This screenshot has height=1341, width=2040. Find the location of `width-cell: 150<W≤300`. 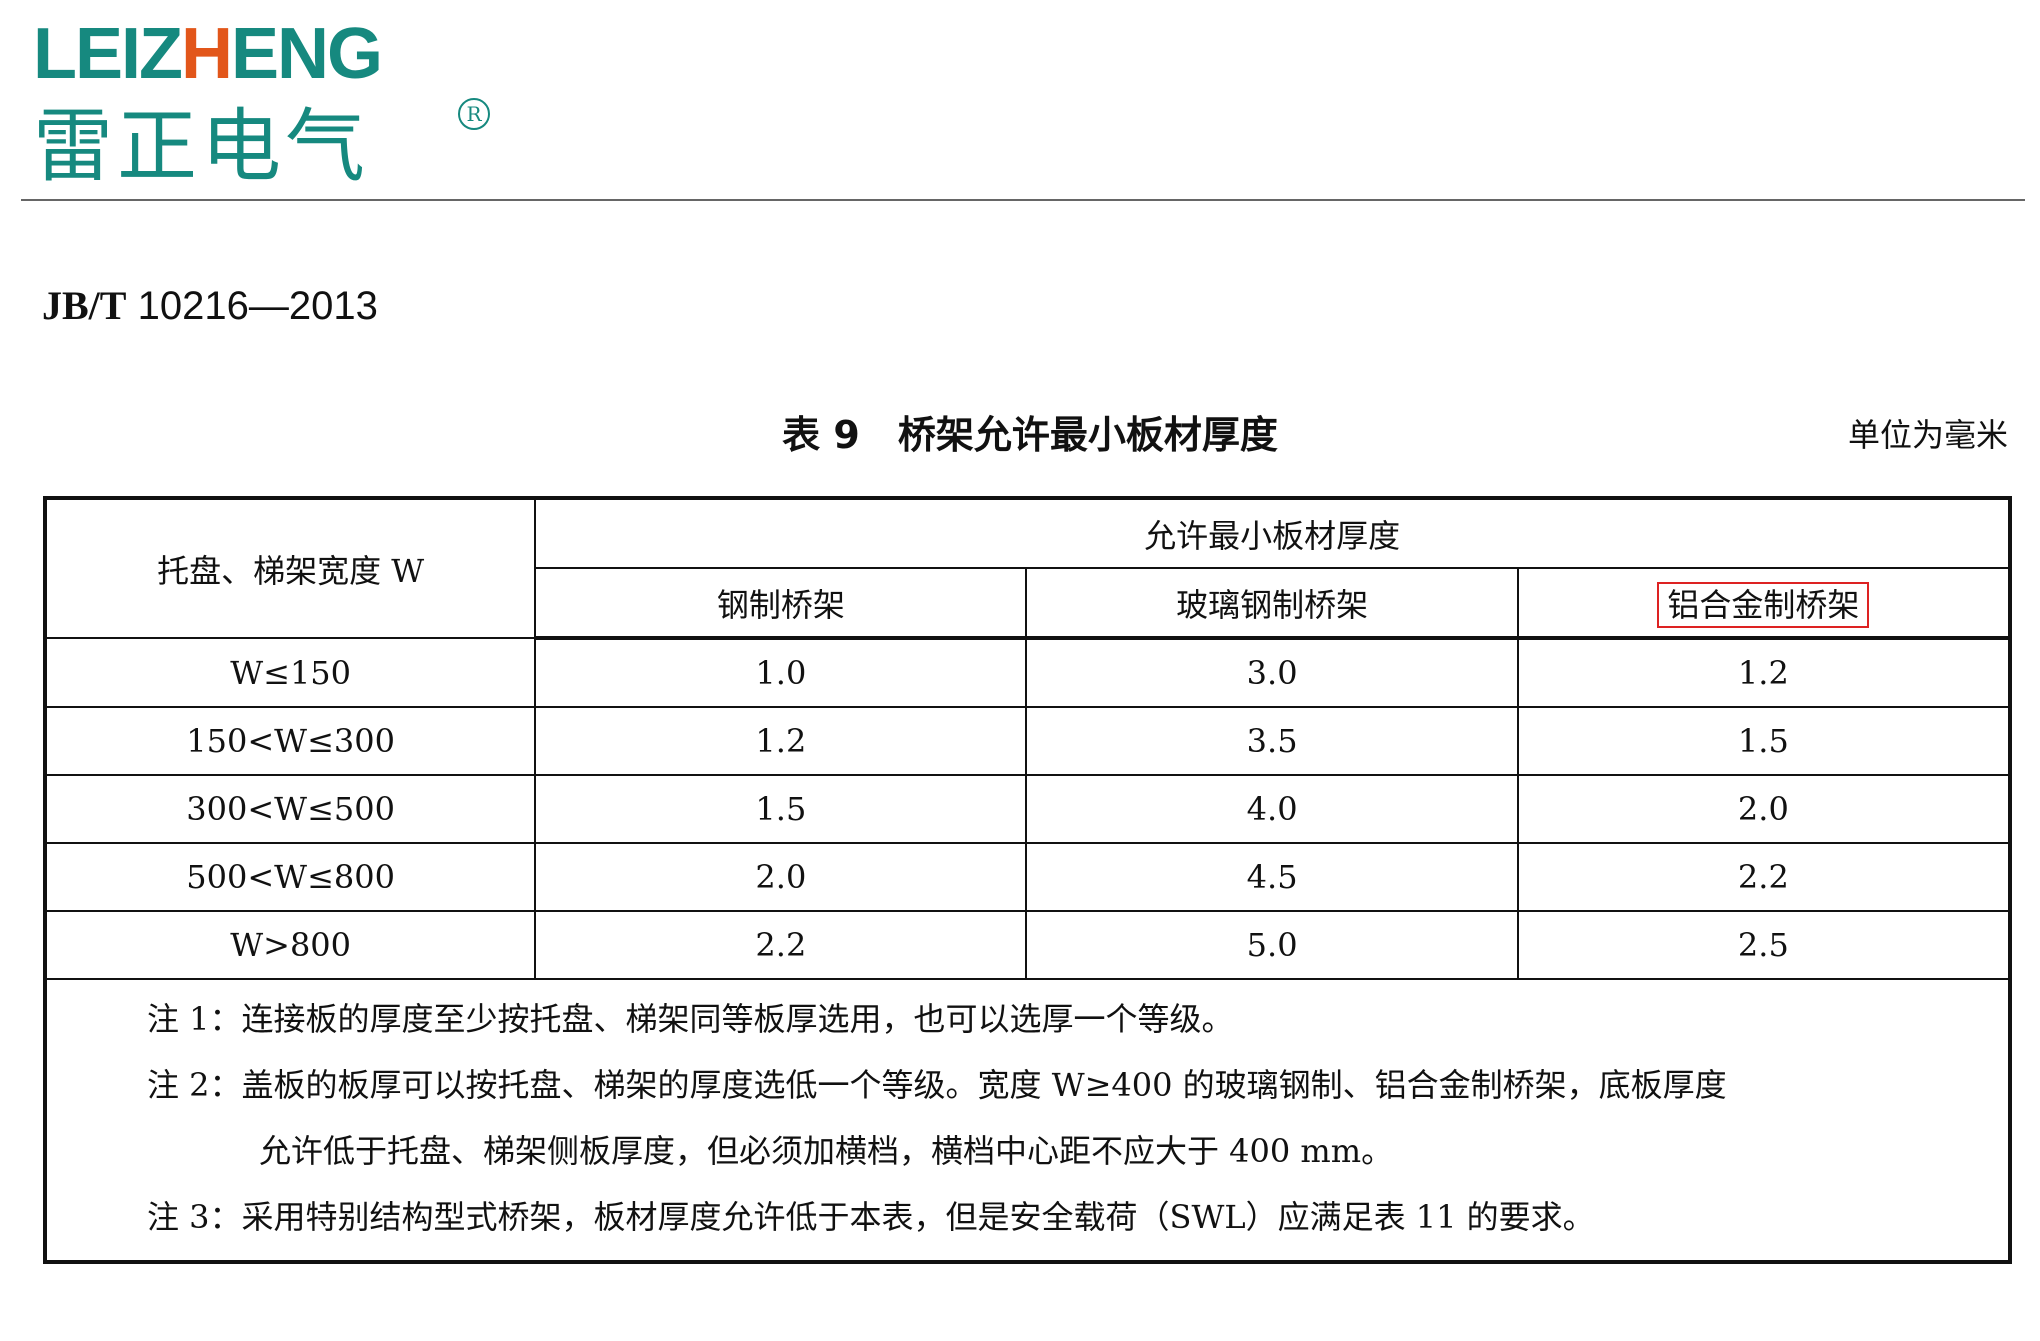

width-cell: 150<W≤300 is located at coordinates (290, 741).